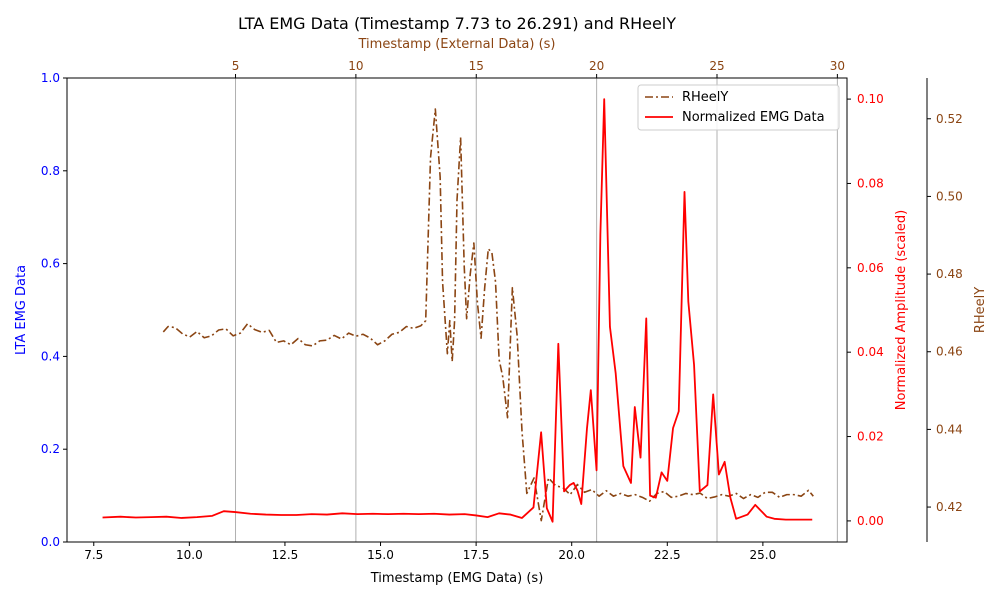 Image resolution: width=1000 pixels, height=600 pixels. Describe the element at coordinates (753, 117) in the screenshot. I see `legend-label-emg: Normalized EMG Data` at that location.